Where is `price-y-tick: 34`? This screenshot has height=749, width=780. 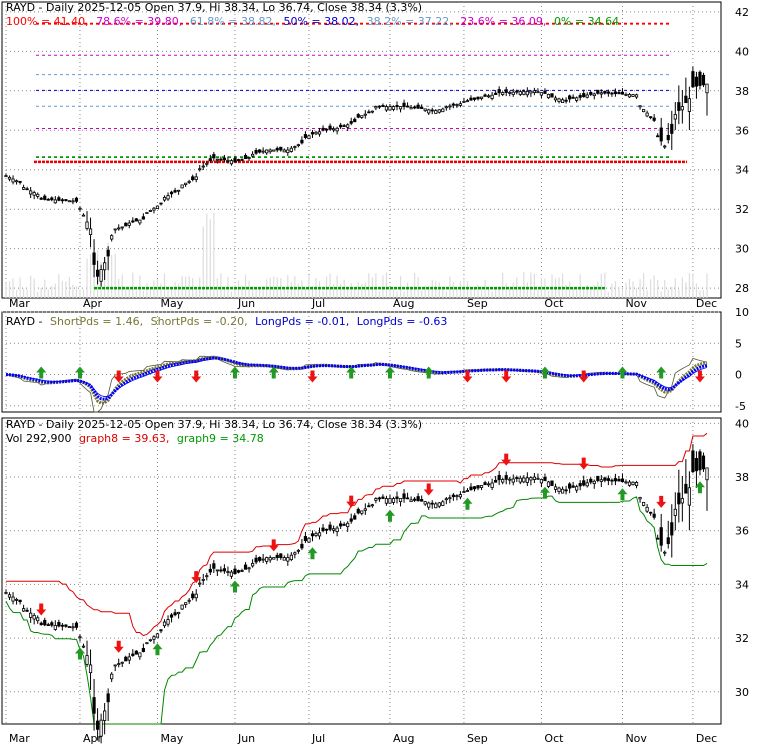
price-y-tick: 34 is located at coordinates (742, 170).